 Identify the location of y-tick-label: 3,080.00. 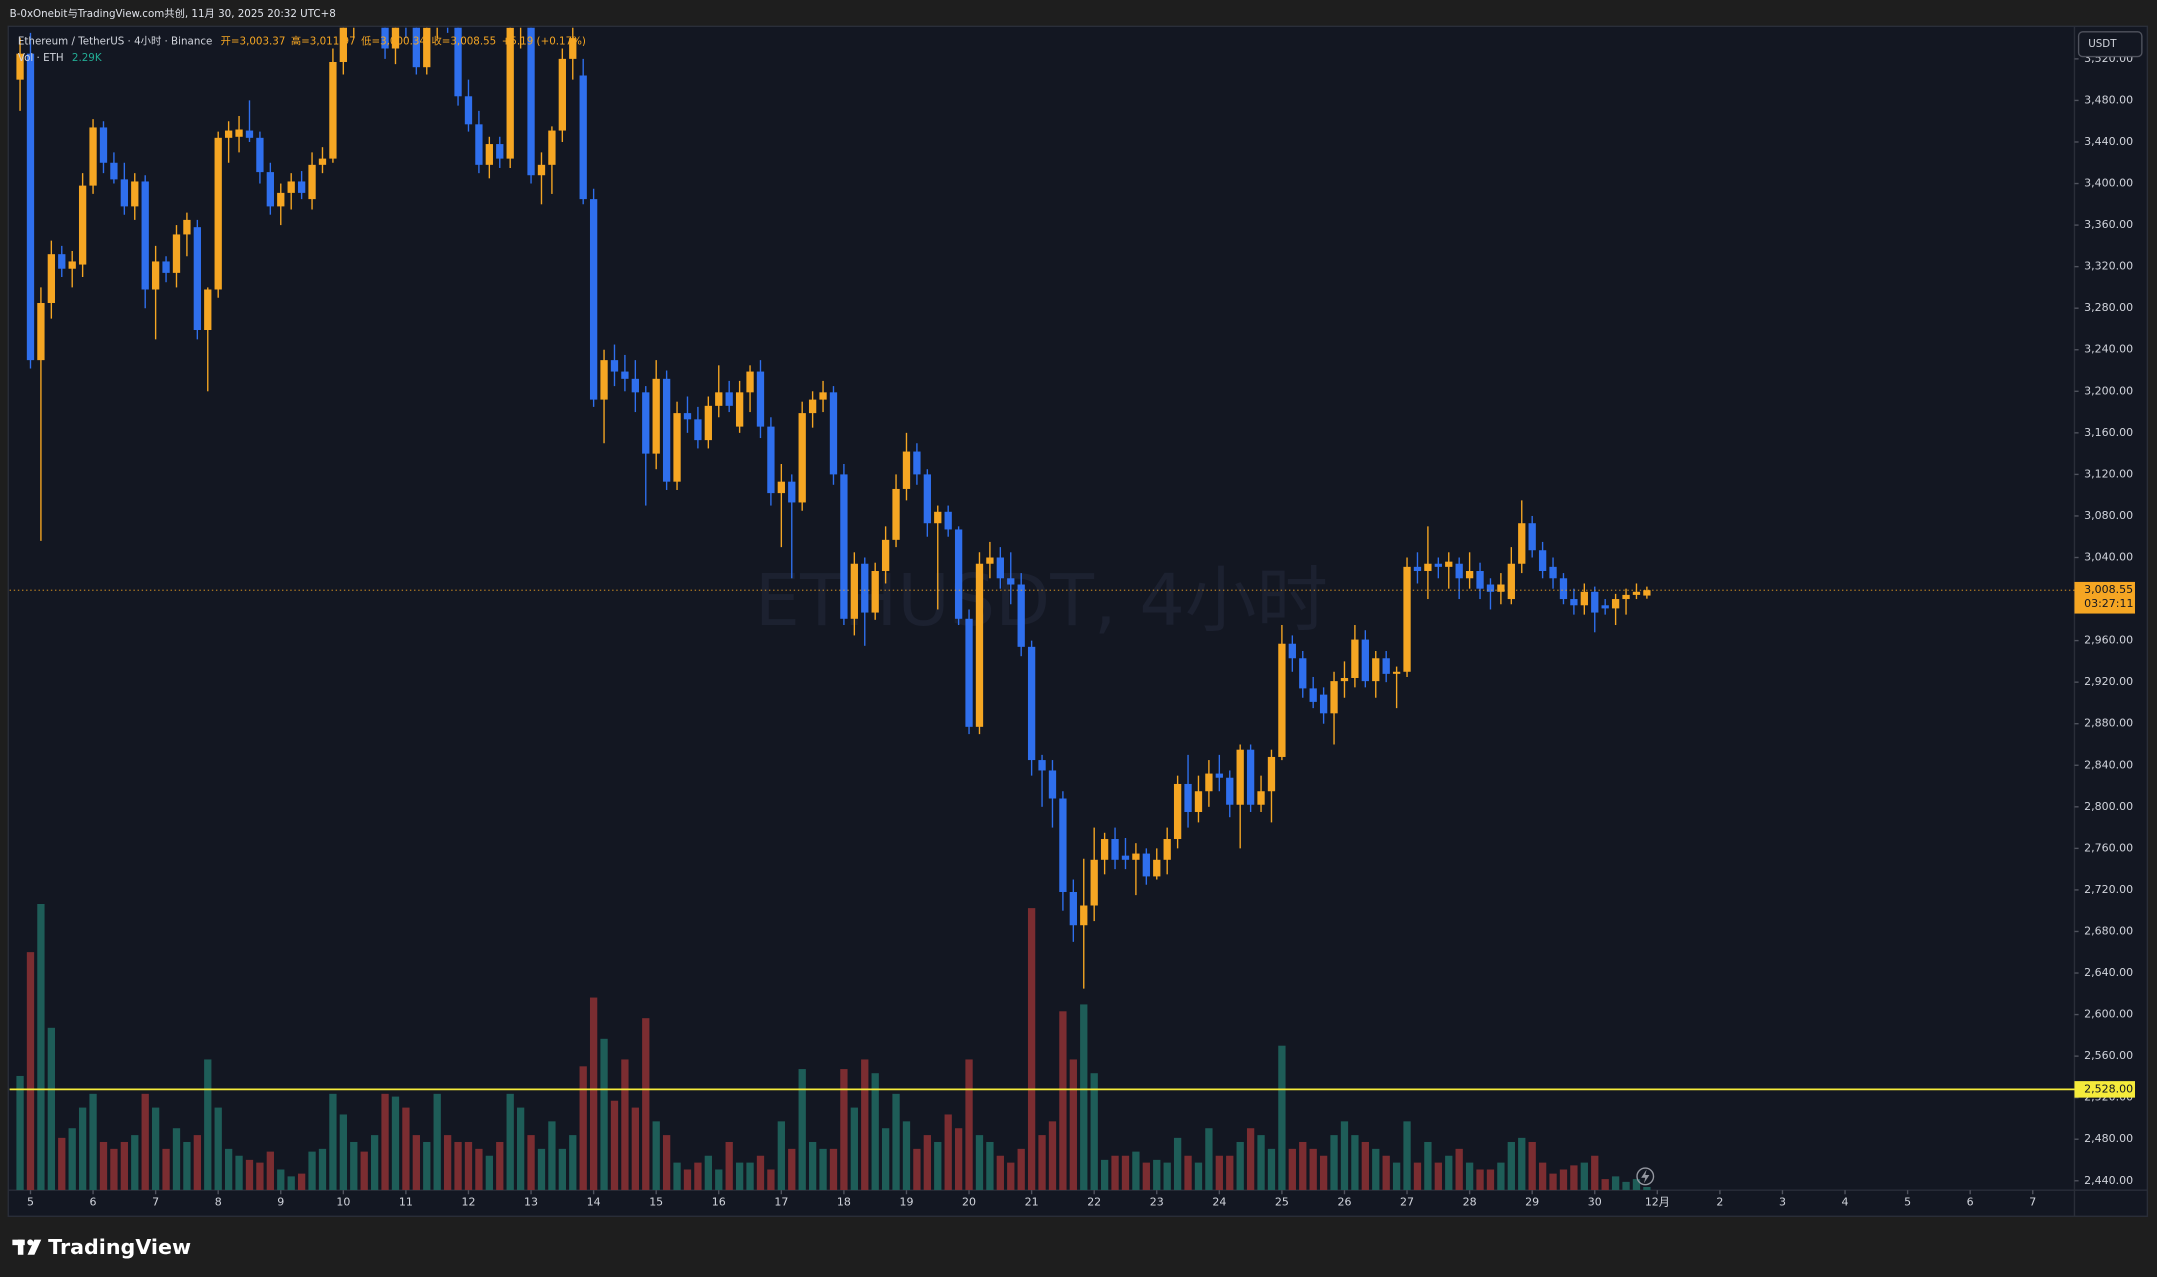
(2108, 515).